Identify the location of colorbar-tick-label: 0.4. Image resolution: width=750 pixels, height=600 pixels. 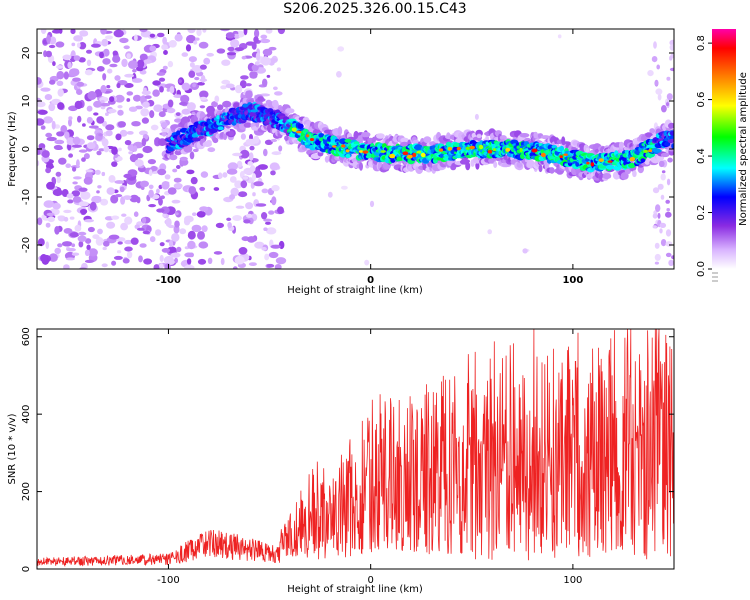
(701, 156).